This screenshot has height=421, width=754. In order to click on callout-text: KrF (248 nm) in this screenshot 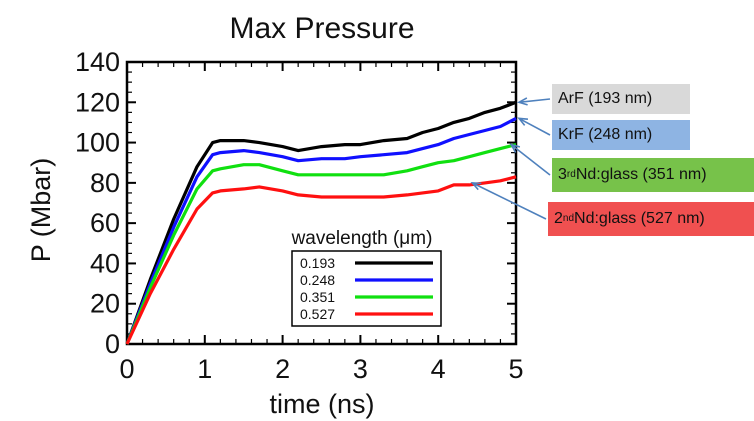, I will do `click(605, 134)`.